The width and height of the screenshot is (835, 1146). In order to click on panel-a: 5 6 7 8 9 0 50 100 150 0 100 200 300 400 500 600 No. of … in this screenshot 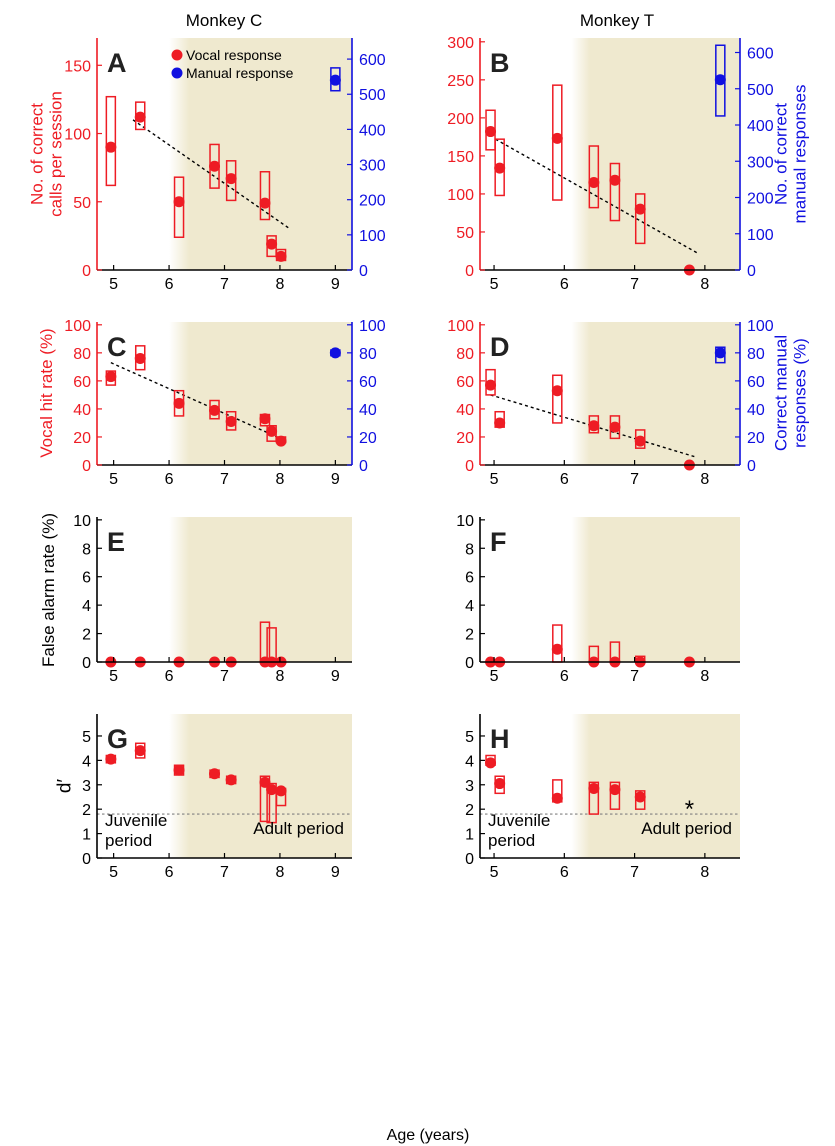, I will do `click(207, 165)`.